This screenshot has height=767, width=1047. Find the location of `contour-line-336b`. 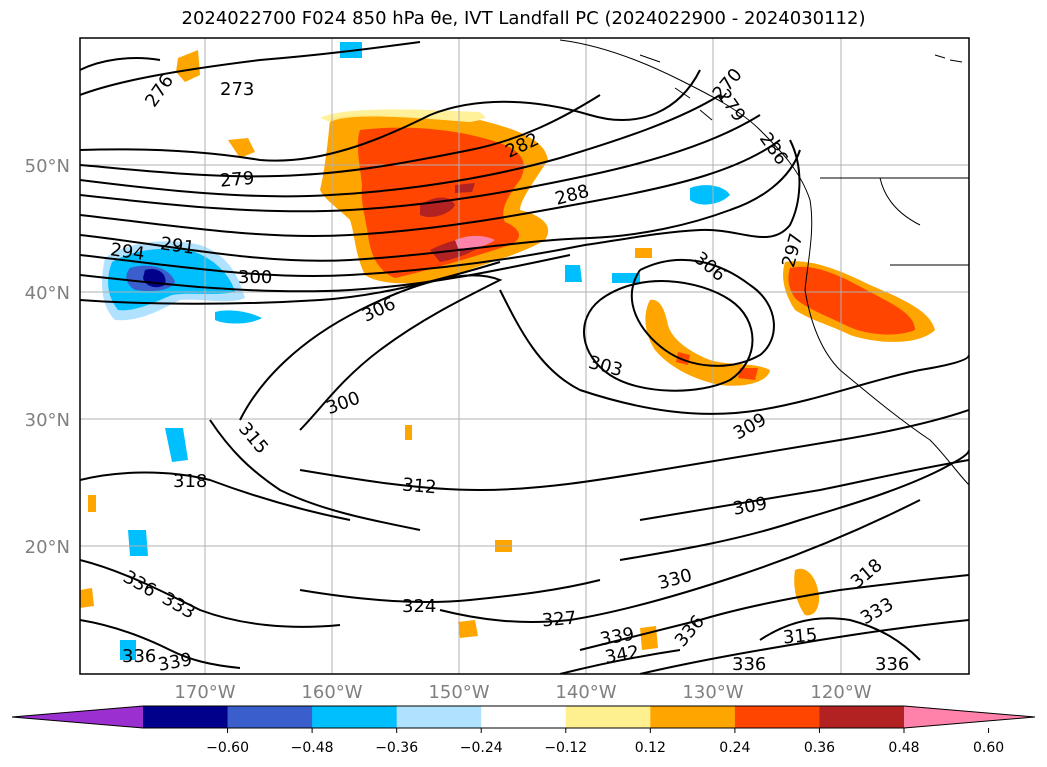

contour-line-336b is located at coordinates (804, 646).